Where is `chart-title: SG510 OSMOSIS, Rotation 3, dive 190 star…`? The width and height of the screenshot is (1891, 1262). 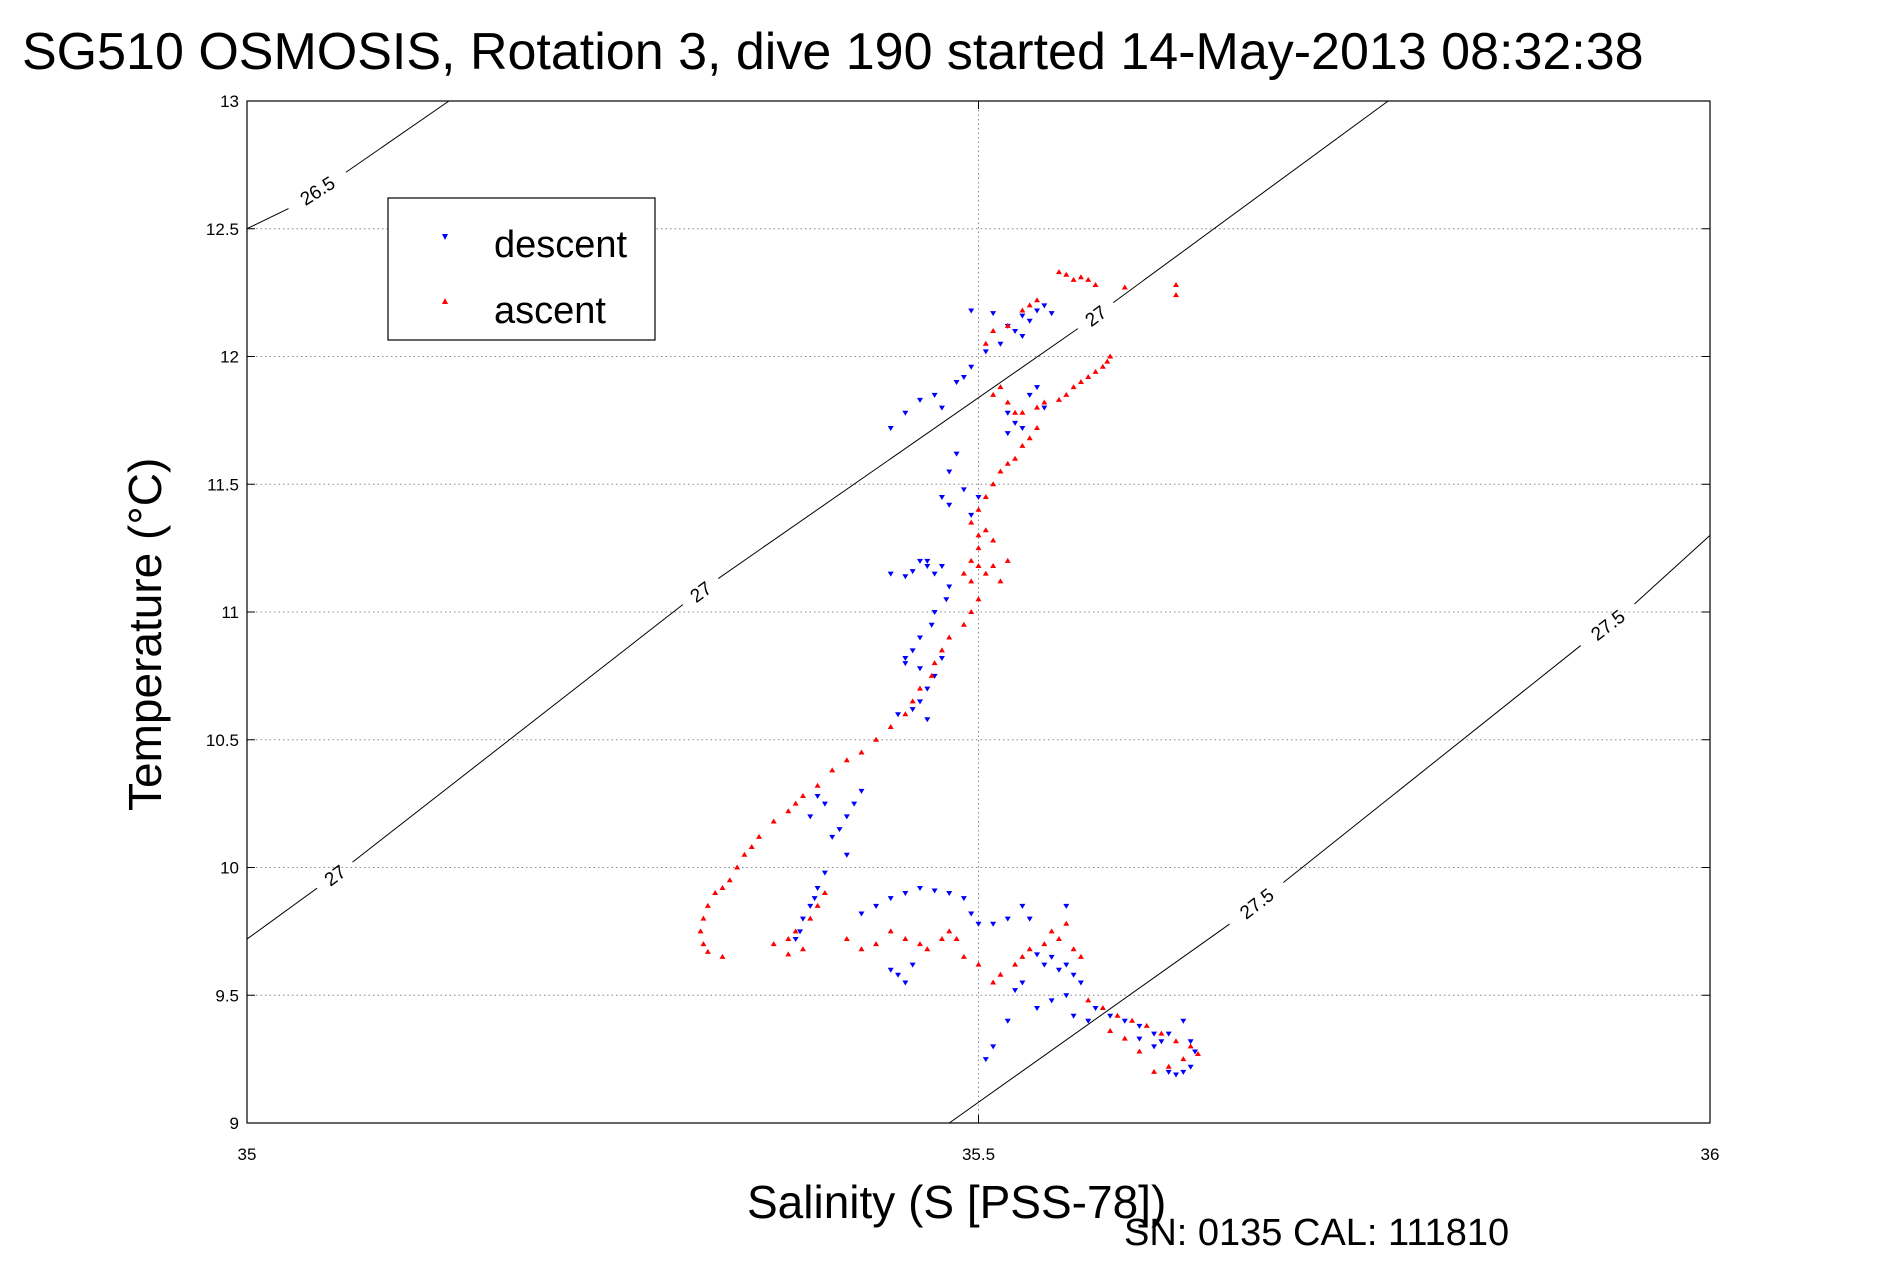 chart-title: SG510 OSMOSIS, Rotation 3, dive 190 star… is located at coordinates (833, 52).